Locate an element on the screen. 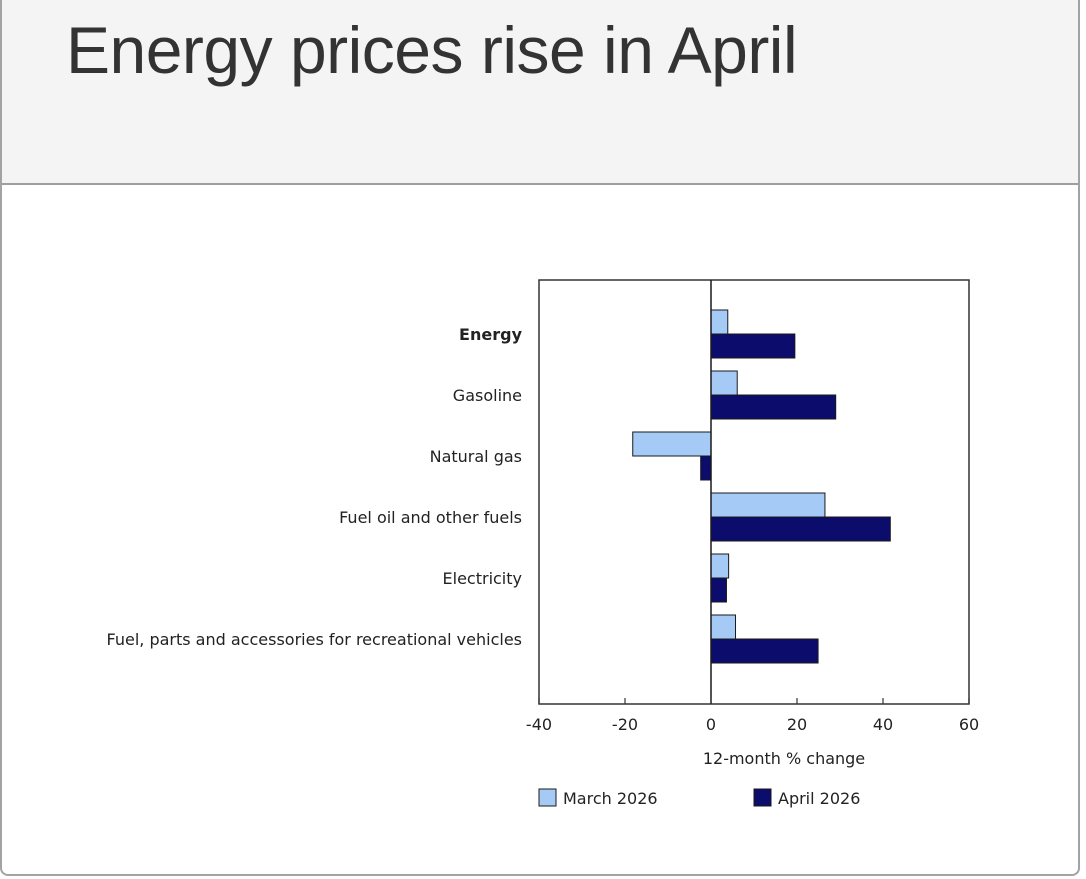 Image resolution: width=1086 pixels, height=879 pixels. x-axis-title: 12-month % change is located at coordinates (784, 758).